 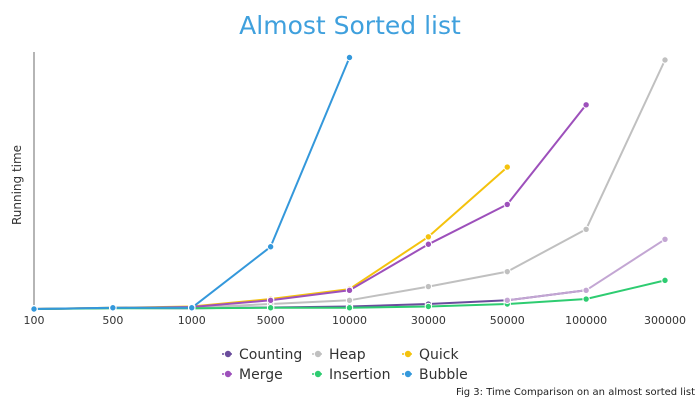 What do you see at coordinates (261, 375) in the screenshot?
I see `legend-label-merge: Merge` at bounding box center [261, 375].